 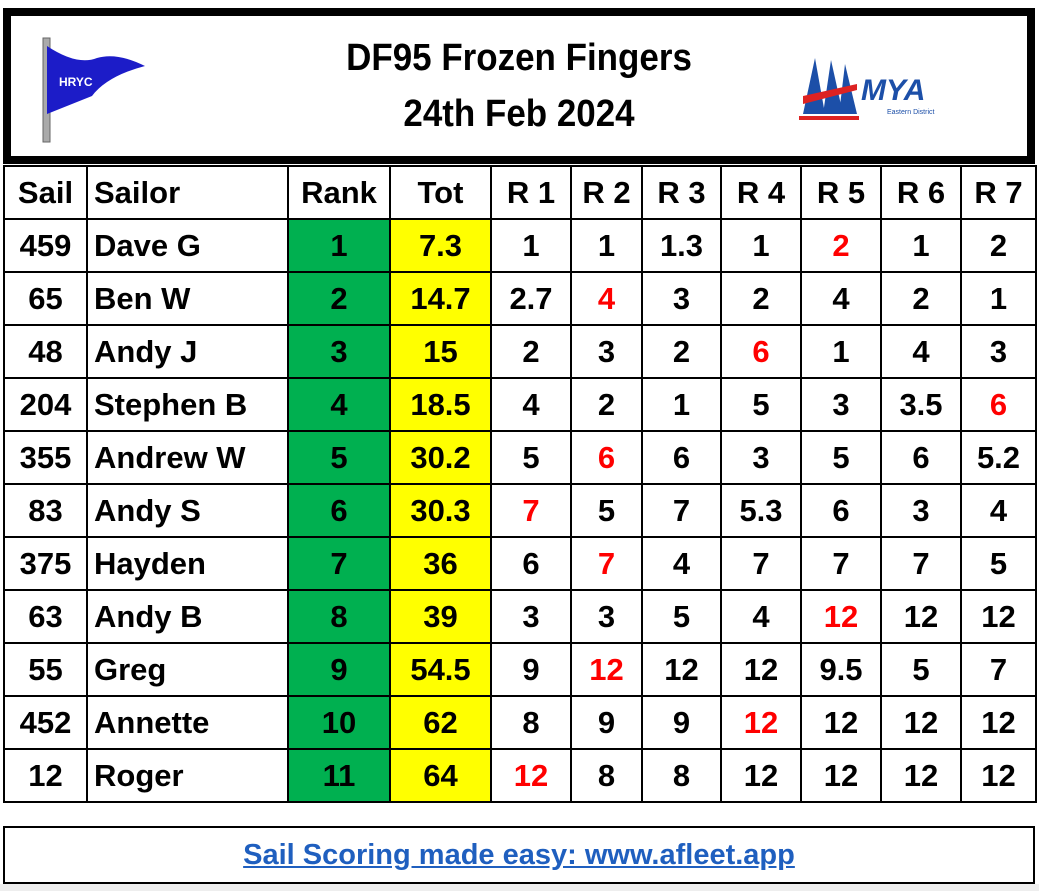 I want to click on table-row: 55 Greg 9 54.5 9 12 12 12 9.5 5 7, so click(x=520, y=669).